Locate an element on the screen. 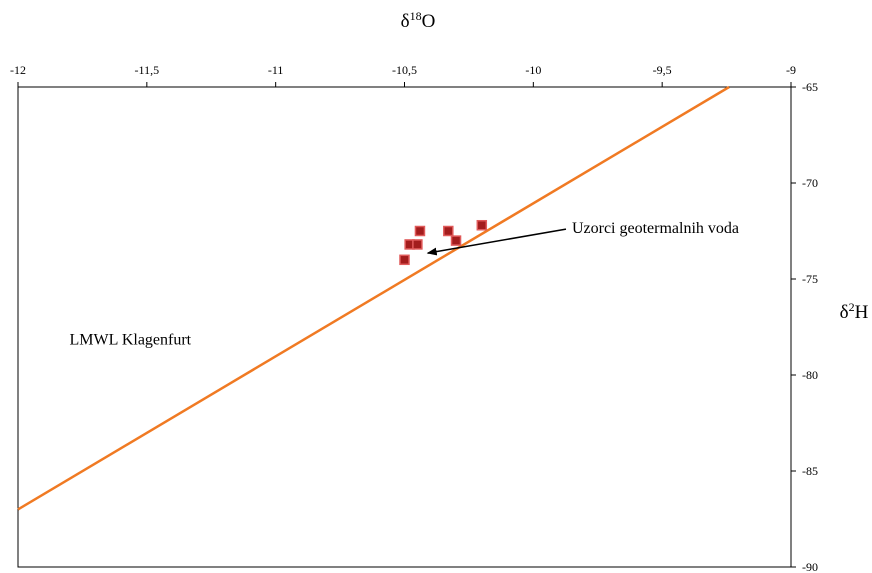 The height and width of the screenshot is (573, 872). y-tick-label: -65 is located at coordinates (810, 87).